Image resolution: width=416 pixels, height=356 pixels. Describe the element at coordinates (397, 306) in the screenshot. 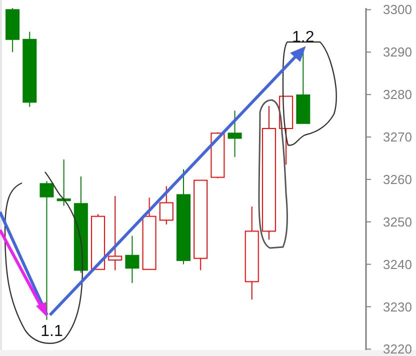

I see `y-tick-label: 3230` at that location.